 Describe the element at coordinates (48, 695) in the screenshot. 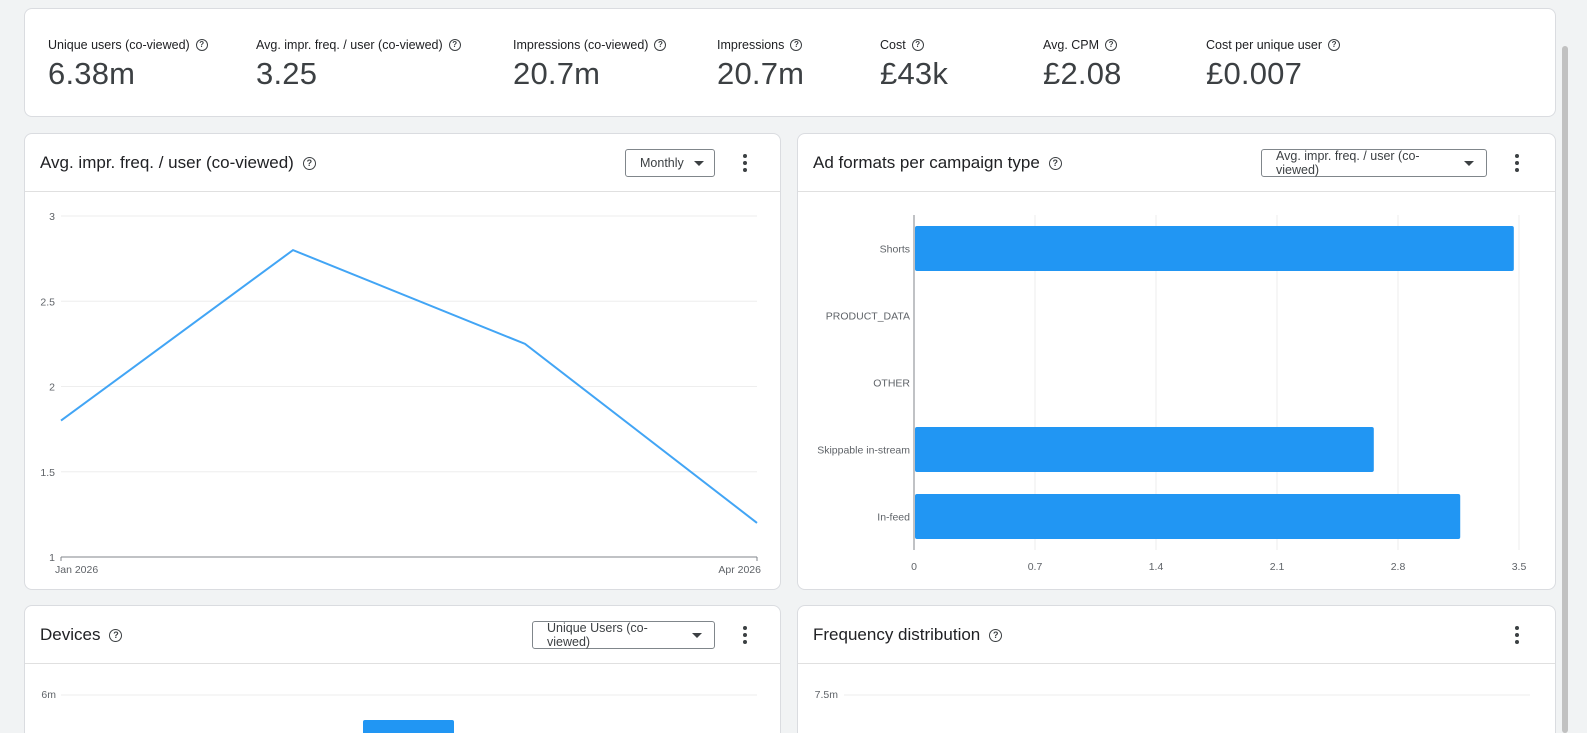

I see `y-tick-label: 6m` at that location.